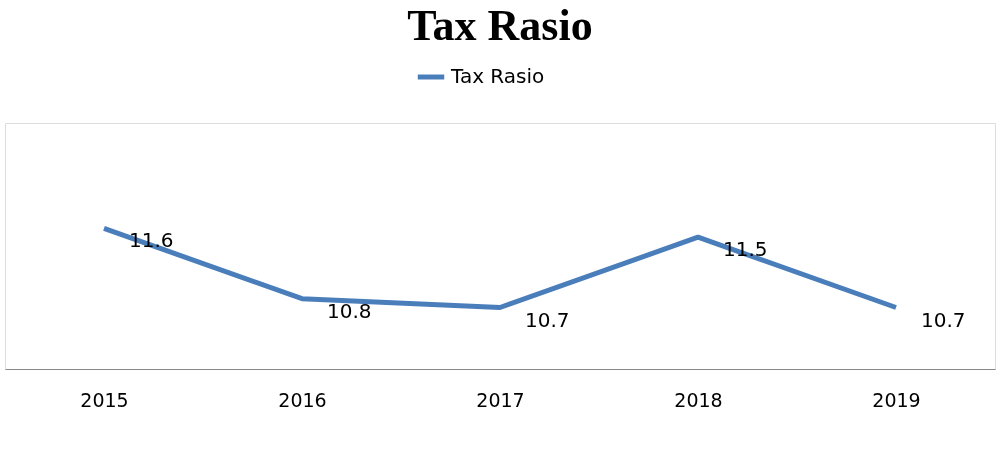  I want to click on x-tick-label: 2017, so click(500, 399).